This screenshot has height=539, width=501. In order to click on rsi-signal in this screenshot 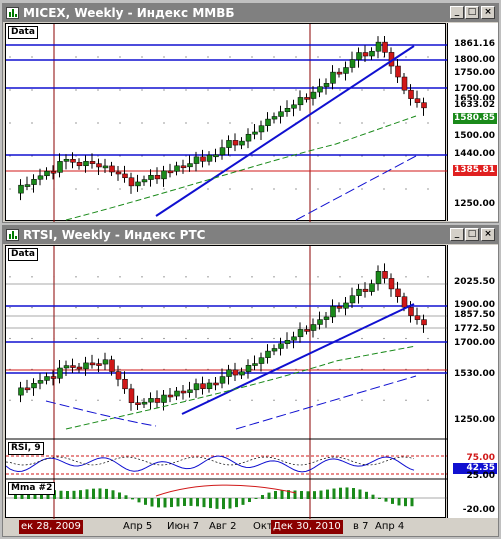, I will do `click(210, 461)`.